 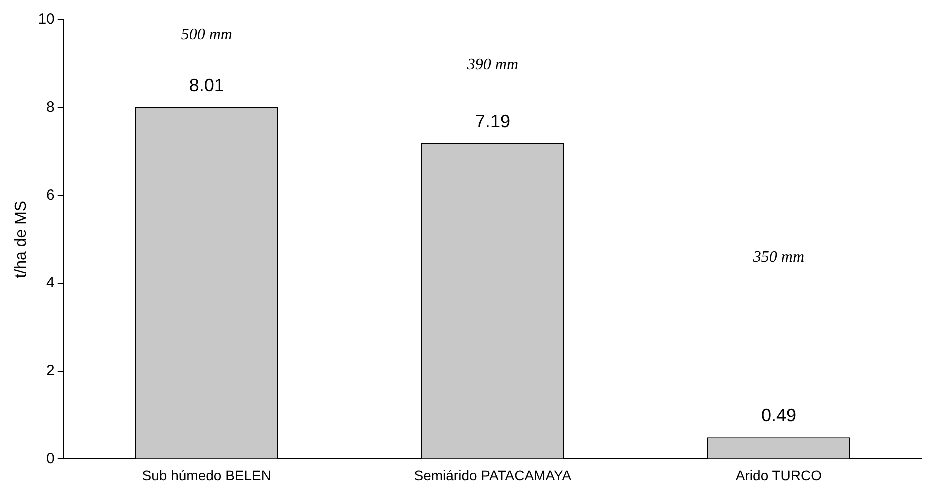 What do you see at coordinates (493, 475) in the screenshot?
I see `x-tick-label: Semiárido PATACAMAYA` at bounding box center [493, 475].